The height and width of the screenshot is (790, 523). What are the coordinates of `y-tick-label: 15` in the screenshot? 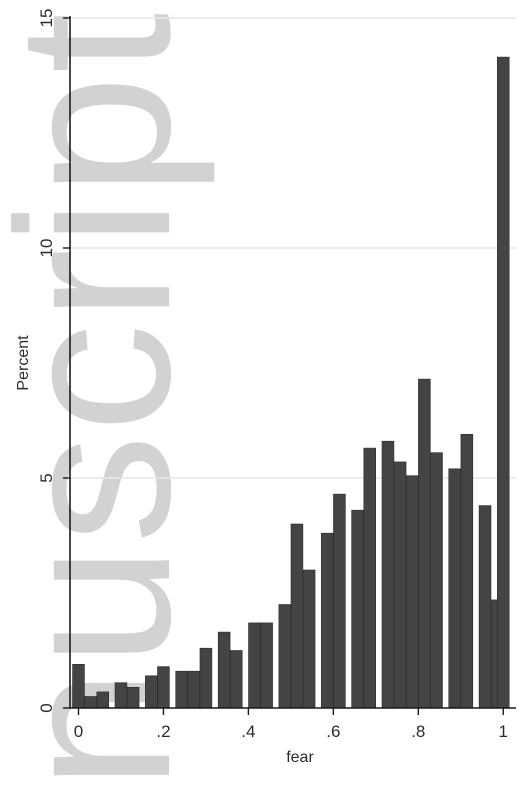 It's located at (46, 18).